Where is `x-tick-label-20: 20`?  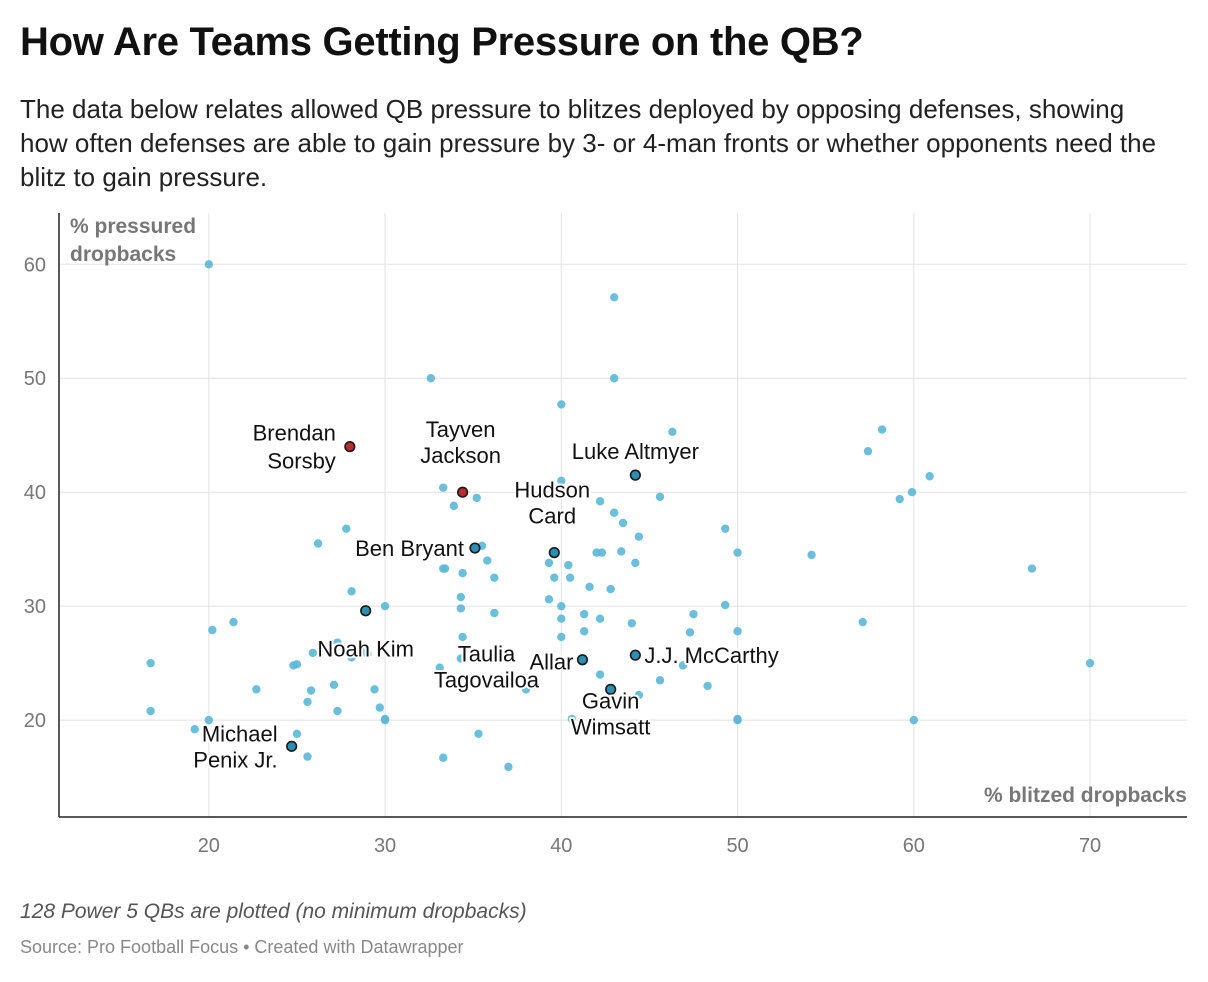 x-tick-label-20: 20 is located at coordinates (209, 846).